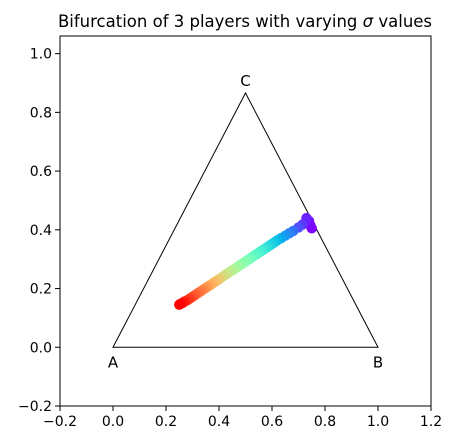  What do you see at coordinates (35, 407) in the screenshot?
I see `y-tick-label: −0.2` at bounding box center [35, 407].